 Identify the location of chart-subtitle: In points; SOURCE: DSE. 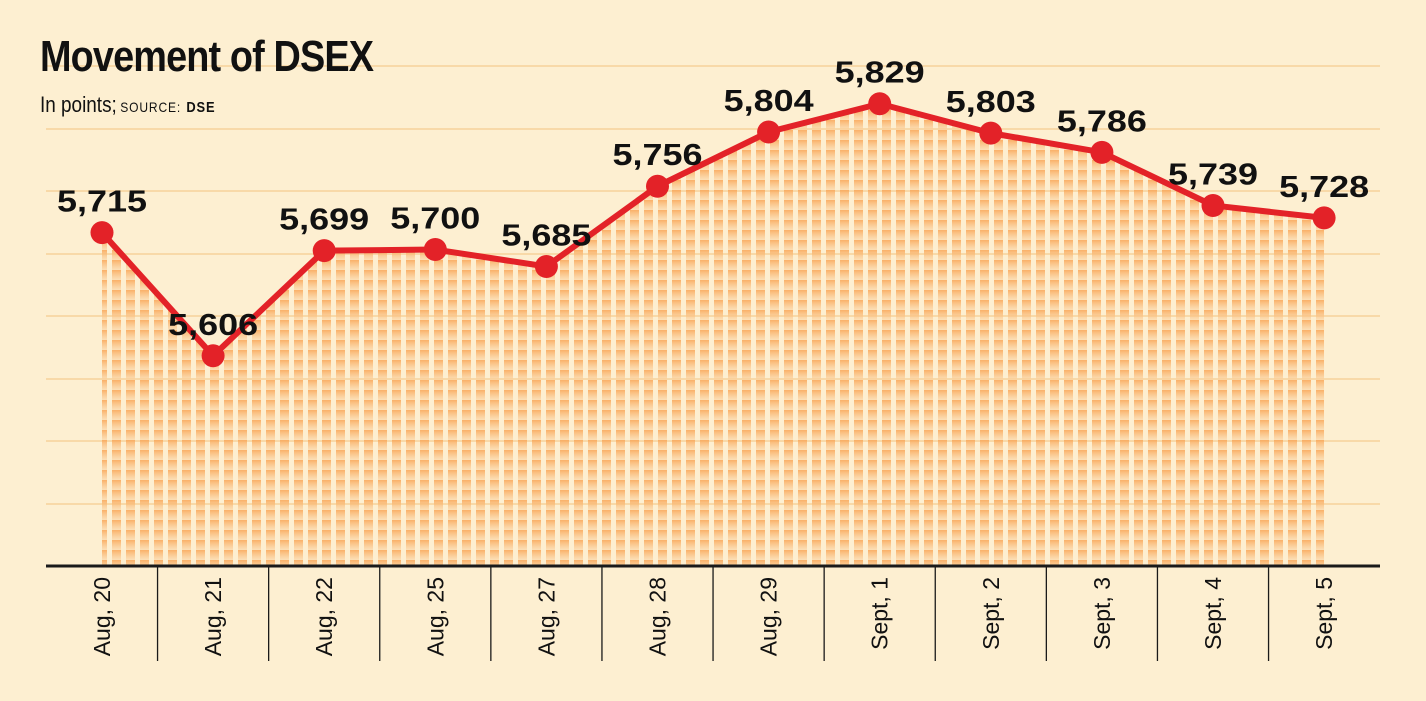
(127, 105).